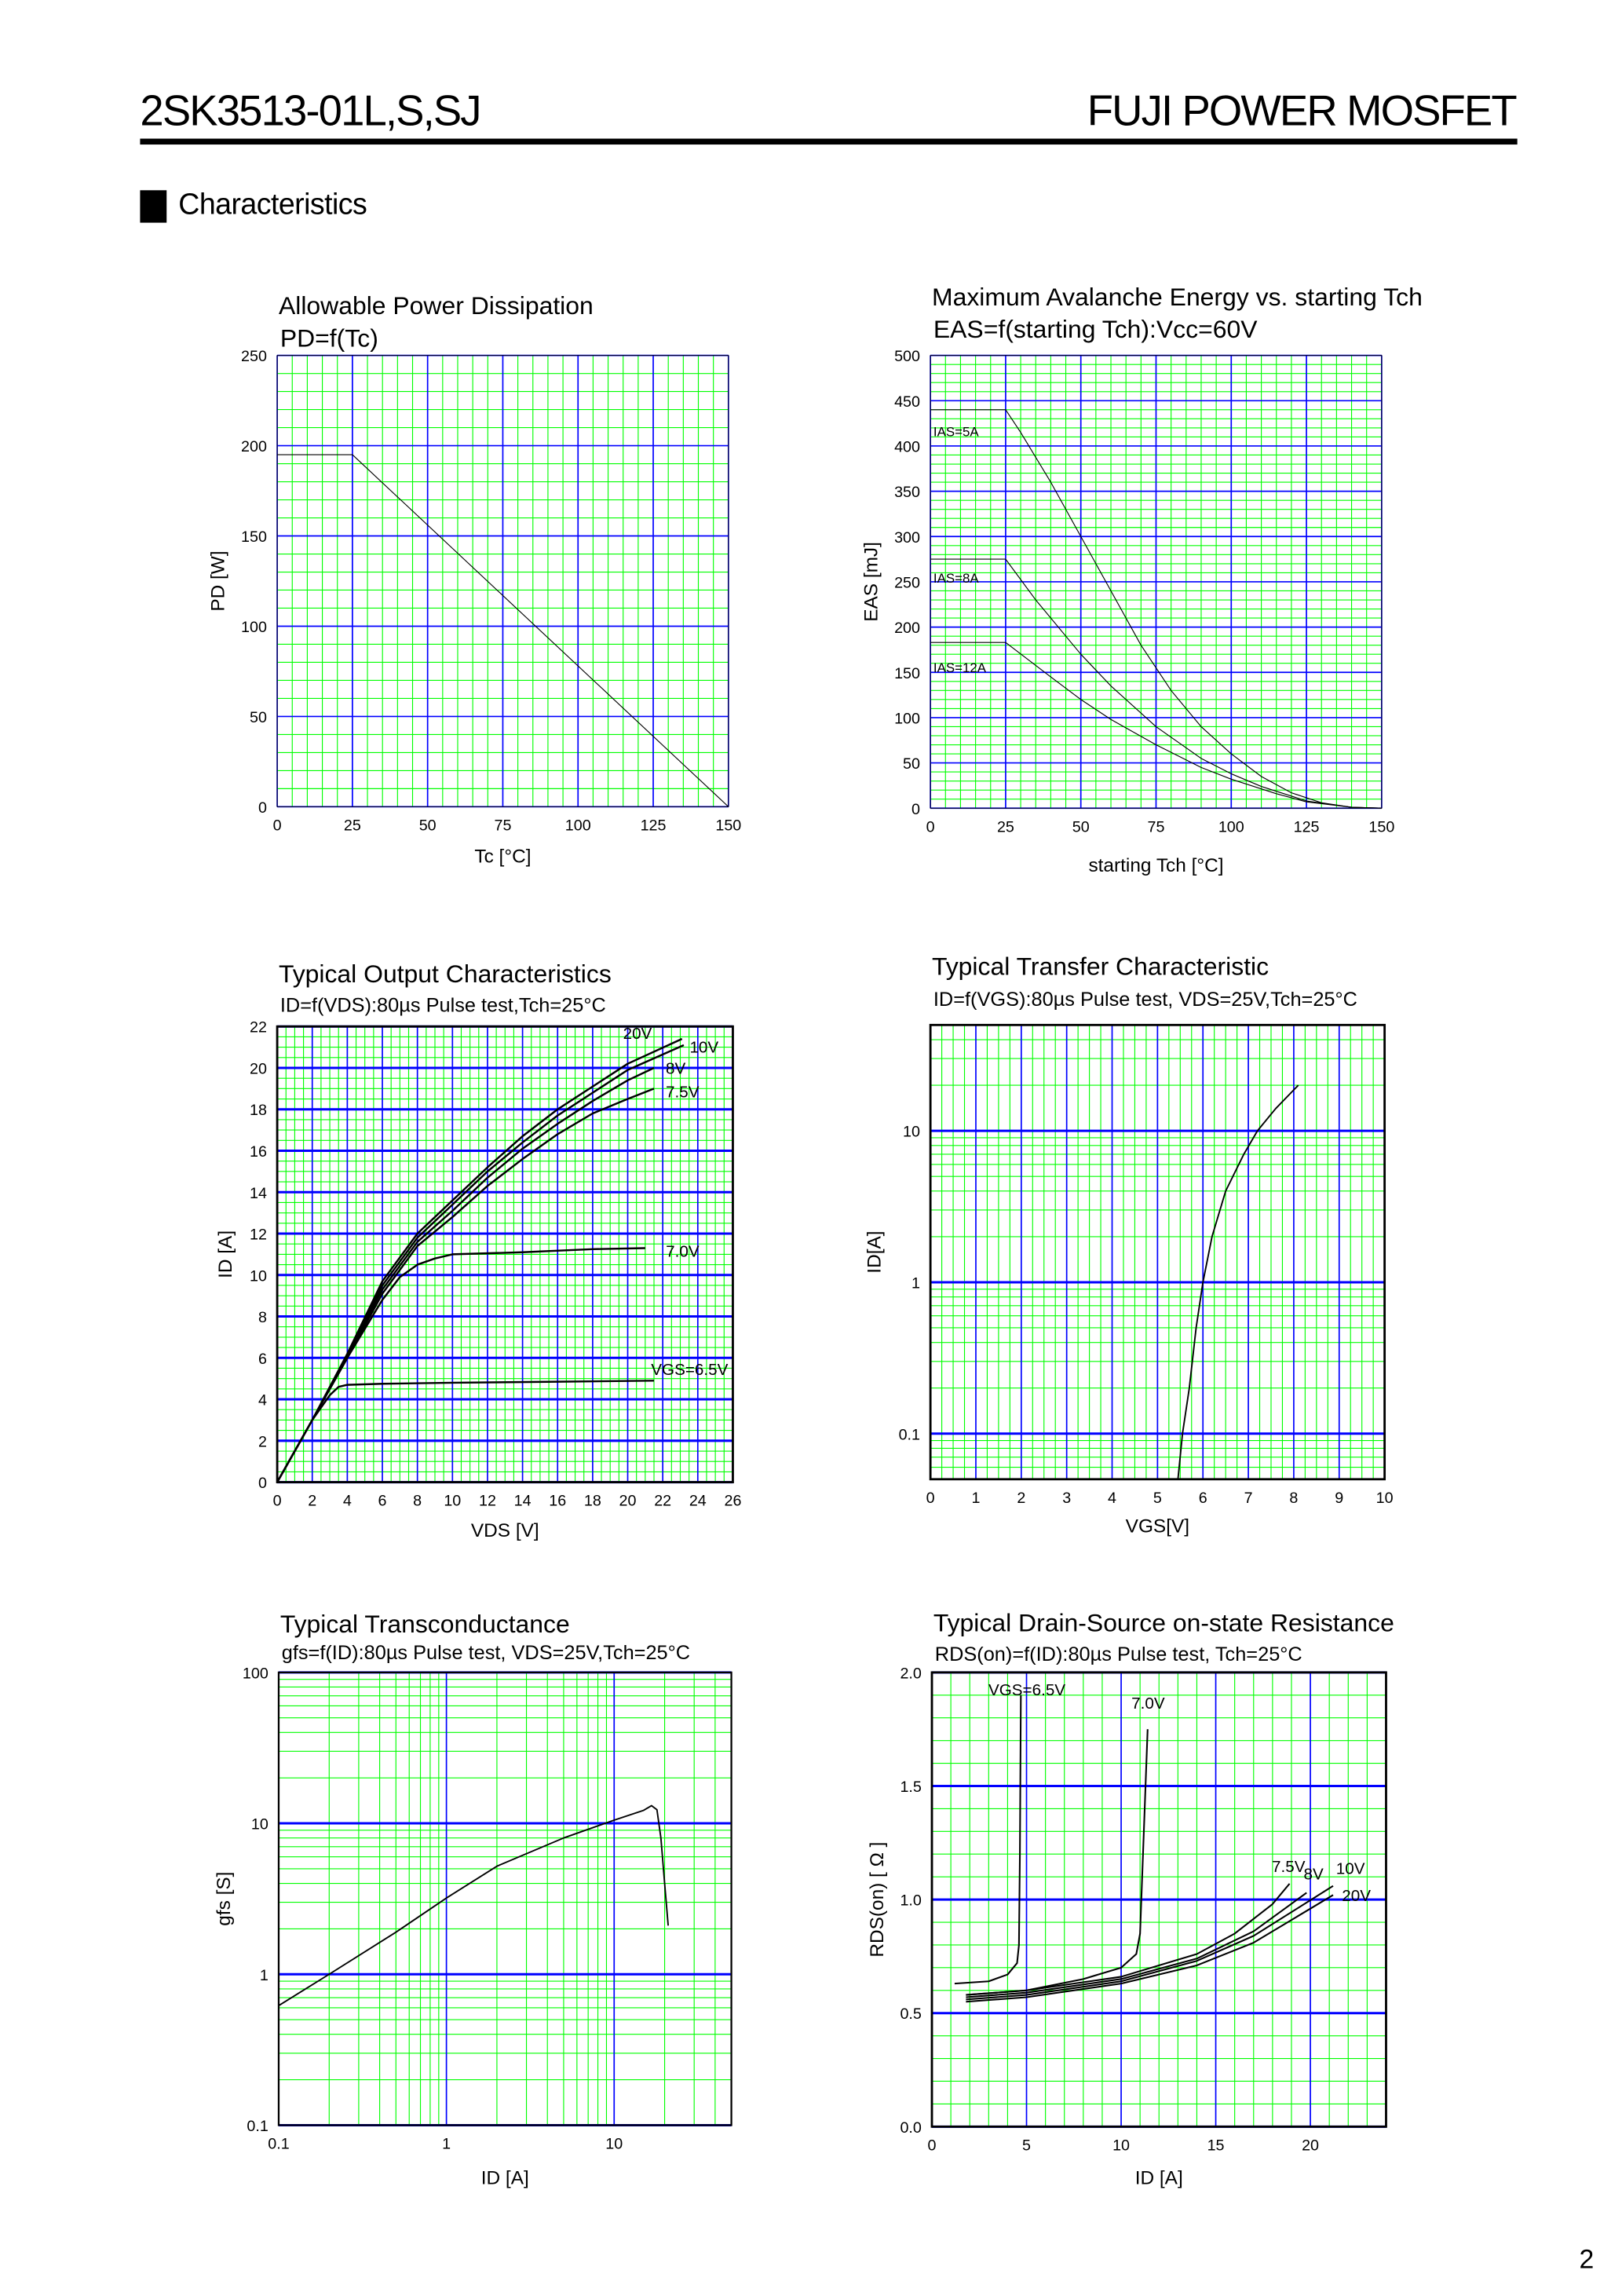 Image resolution: width=1622 pixels, height=2296 pixels. I want to click on y-tick-label: 22, so click(258, 1028).